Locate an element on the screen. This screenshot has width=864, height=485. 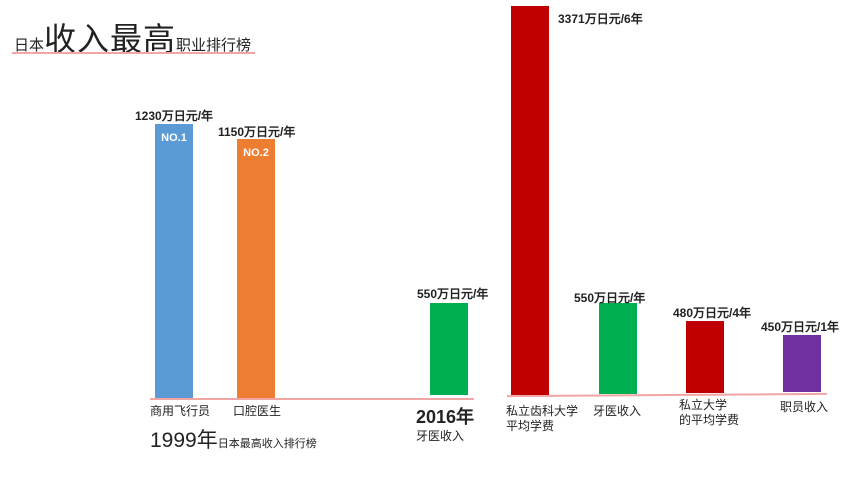
group-caption-1999: 1999年日本最高收入排行榜 is located at coordinates (233, 439).